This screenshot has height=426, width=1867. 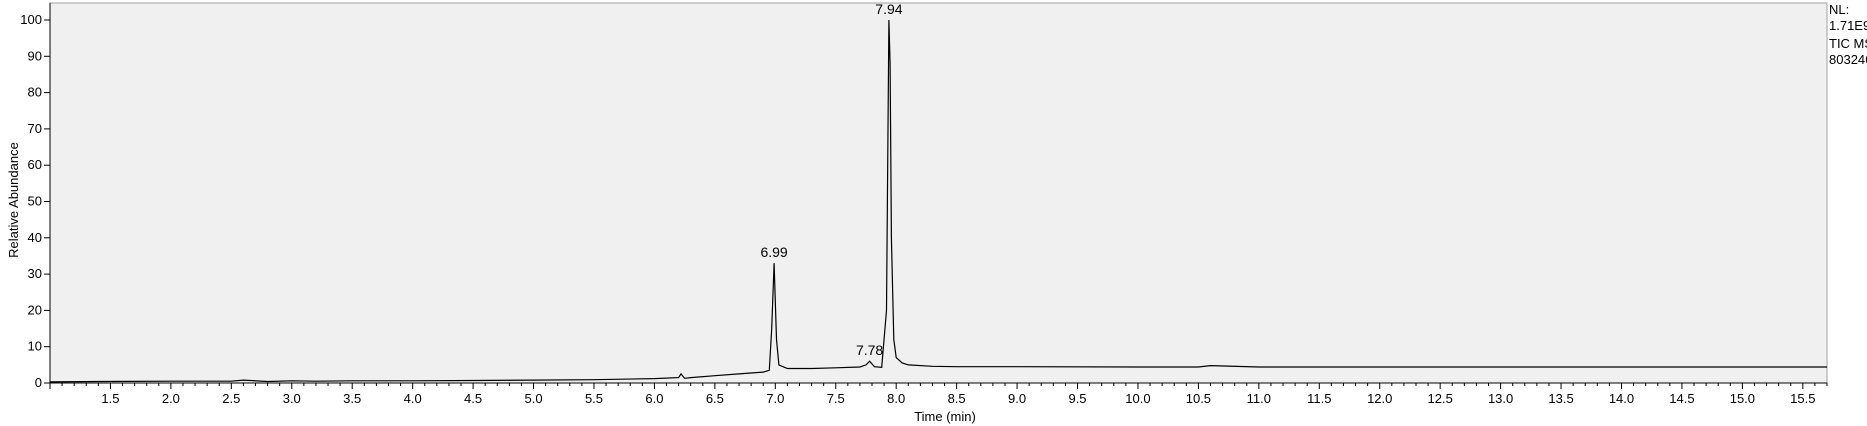 What do you see at coordinates (352, 398) in the screenshot?
I see `x-tick-label: 3.5` at bounding box center [352, 398].